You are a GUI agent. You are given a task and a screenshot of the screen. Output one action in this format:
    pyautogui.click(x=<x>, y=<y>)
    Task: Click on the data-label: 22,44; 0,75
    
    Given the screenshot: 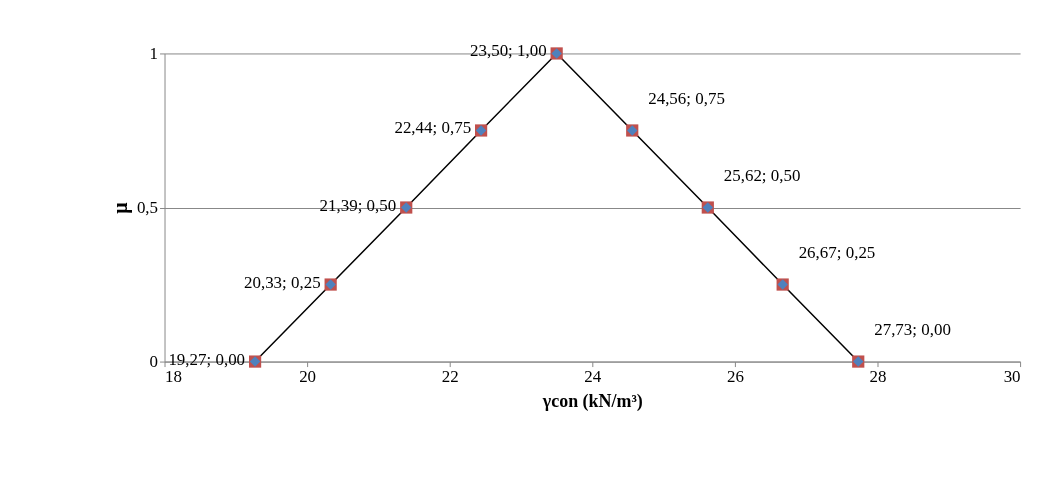 What is the action you would take?
    pyautogui.click(x=433, y=128)
    